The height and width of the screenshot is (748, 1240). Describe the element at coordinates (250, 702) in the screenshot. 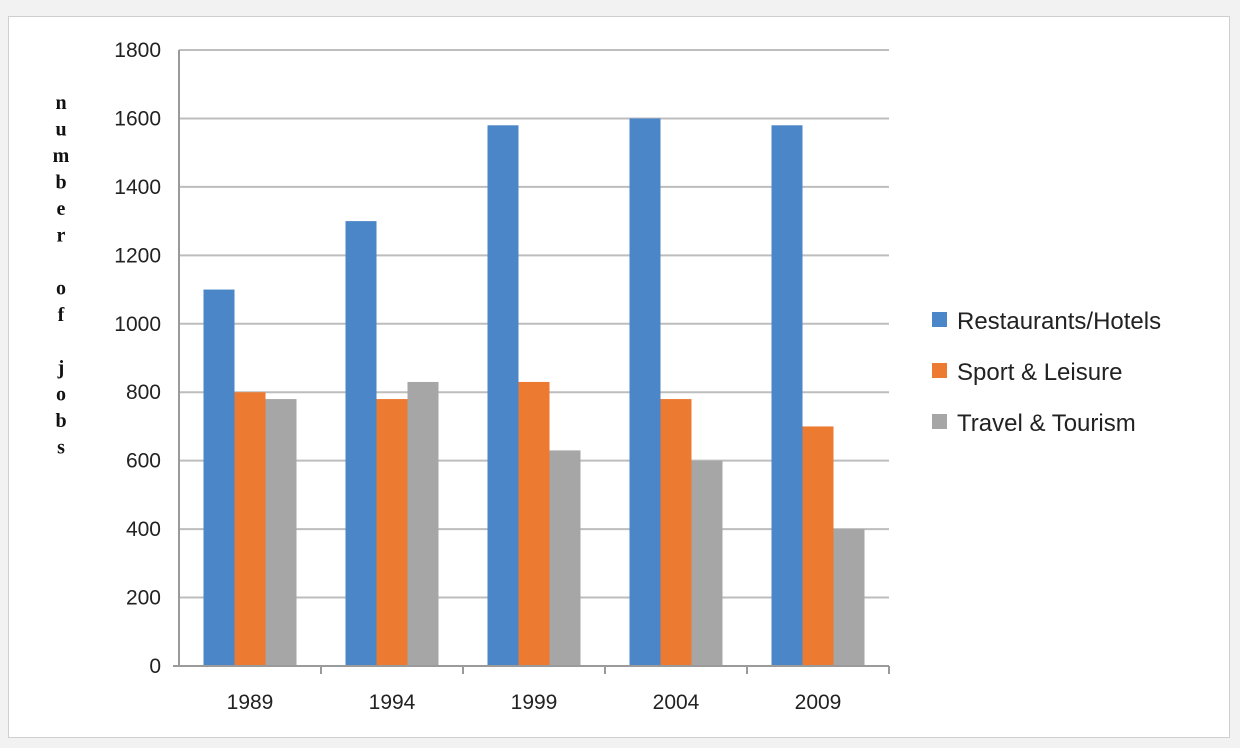

I see `x-tick-label: 1989` at that location.